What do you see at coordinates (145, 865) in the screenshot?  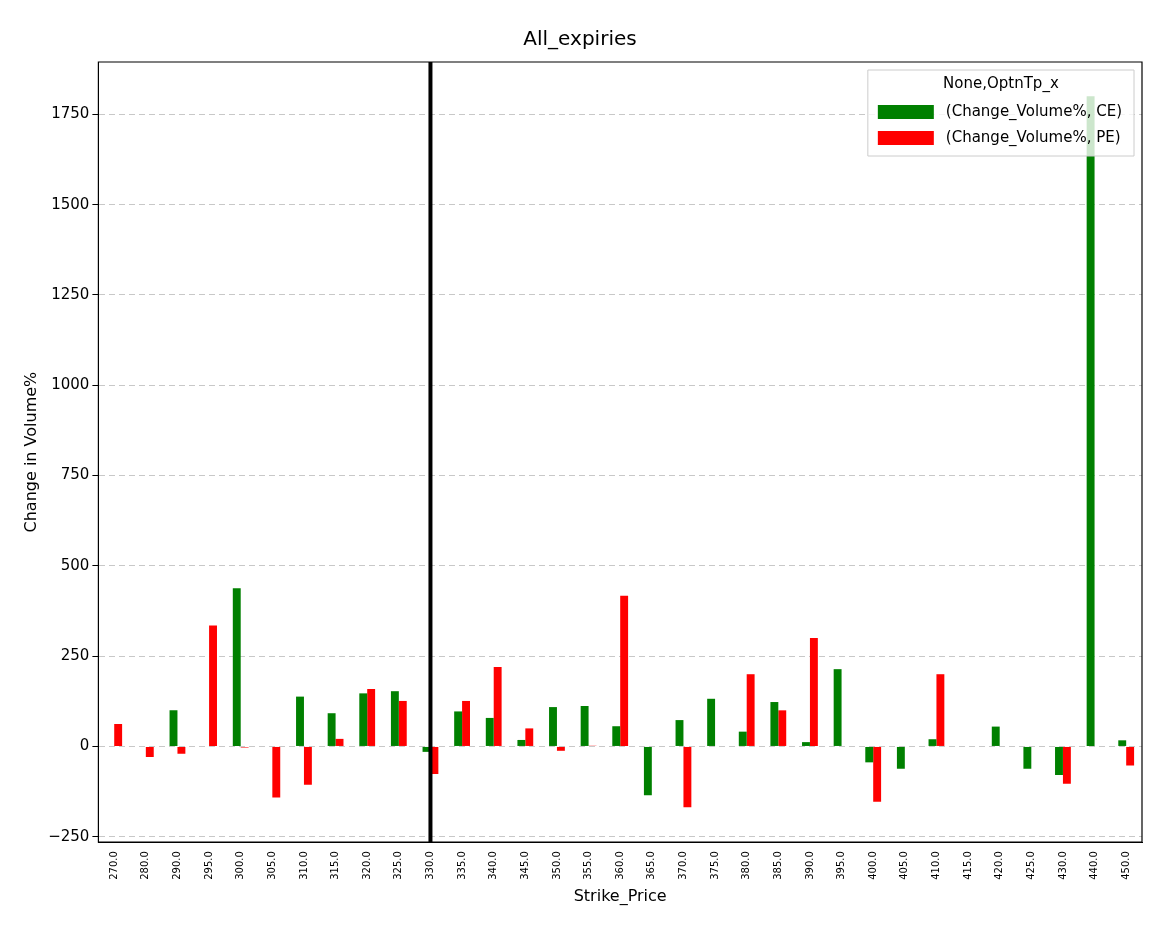 I see `x-tick-label: 280.0` at bounding box center [145, 865].